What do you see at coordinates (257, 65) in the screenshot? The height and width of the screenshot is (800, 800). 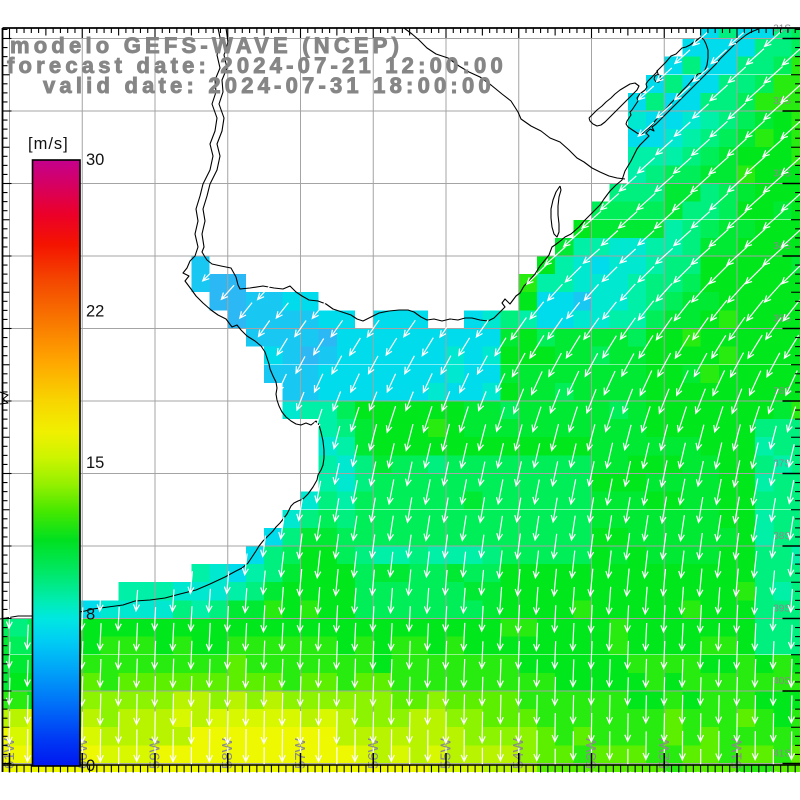 I see `svg-text:forecast date: 2024-07-21 12:0: forecast date: 2024-07-21 12:00:00` at bounding box center [257, 65].